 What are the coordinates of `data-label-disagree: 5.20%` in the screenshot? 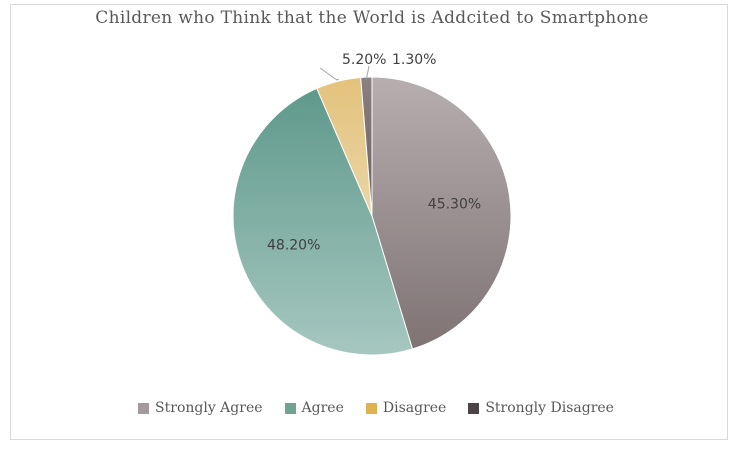 It's located at (364, 60).